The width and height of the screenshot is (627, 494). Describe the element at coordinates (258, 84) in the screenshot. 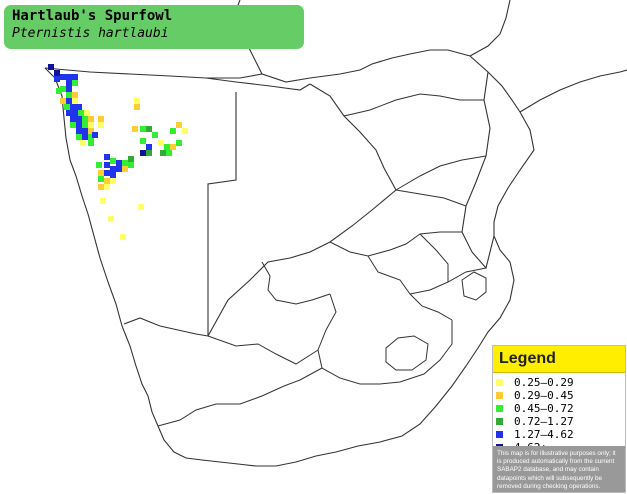

I see `caprivi-strip` at that location.